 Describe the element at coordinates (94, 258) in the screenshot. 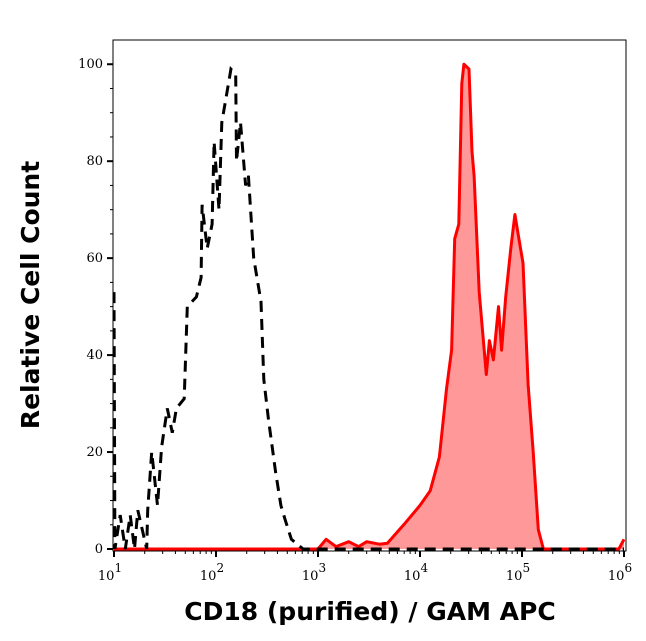

I see `y-tick-label: 60` at that location.